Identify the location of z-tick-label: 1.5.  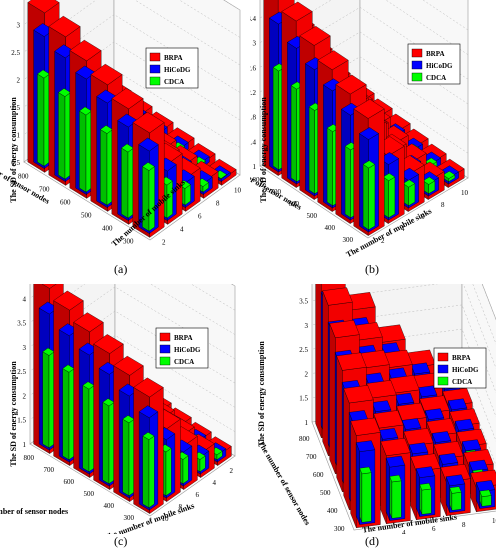
(21, 421).